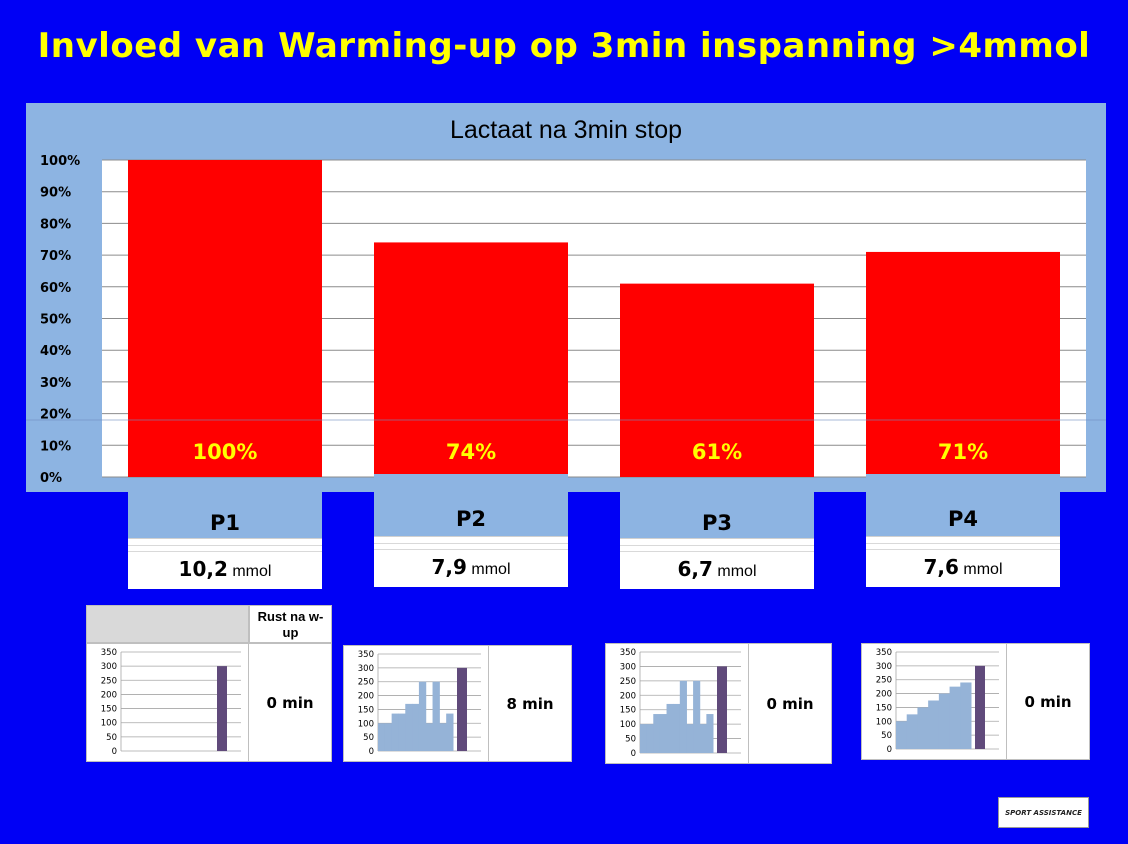  What do you see at coordinates (566, 130) in the screenshot?
I see `chart-title: Lactaat na 3min stop` at bounding box center [566, 130].